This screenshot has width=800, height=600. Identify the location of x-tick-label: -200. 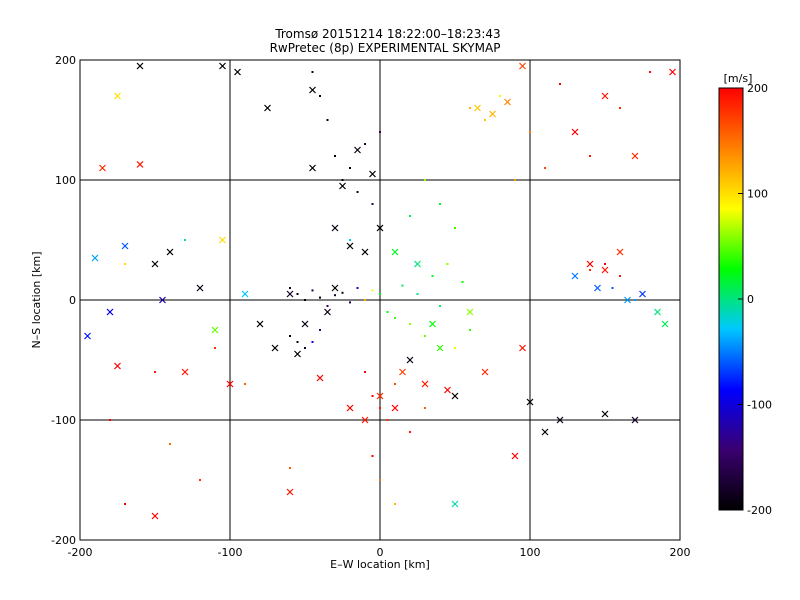
(80, 552).